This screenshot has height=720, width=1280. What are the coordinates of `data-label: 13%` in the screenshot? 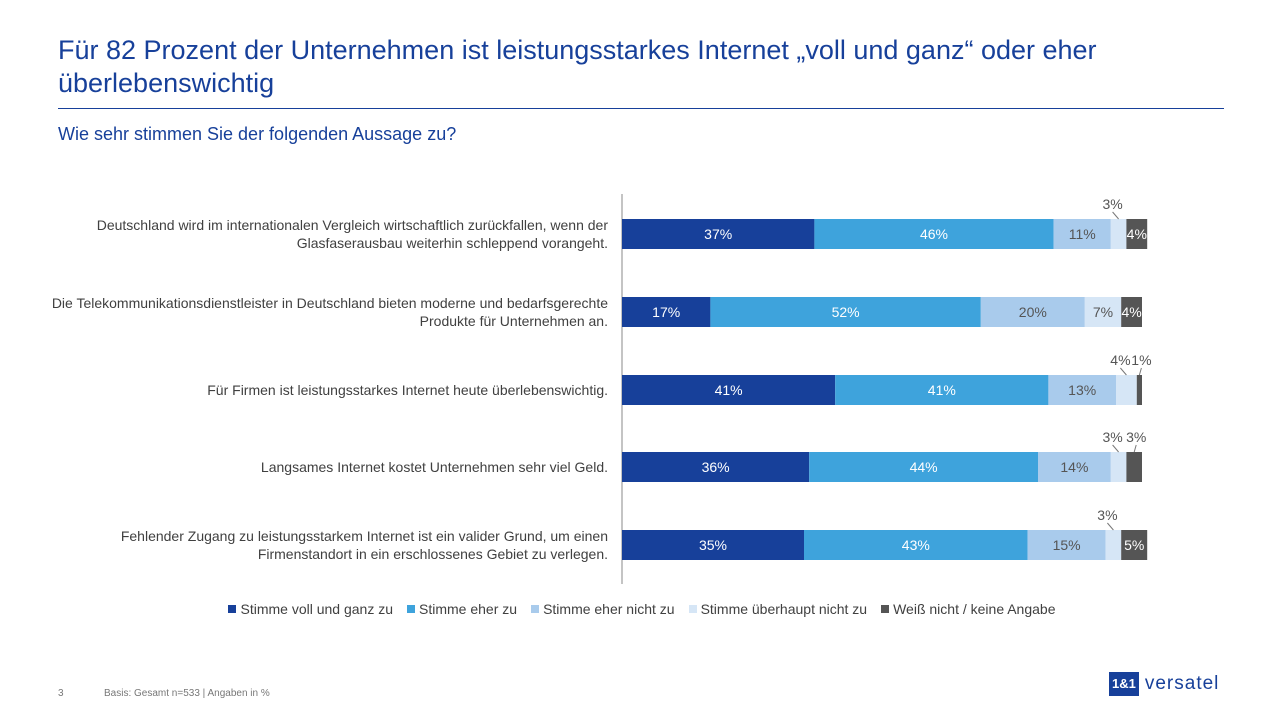 It's located at (1082, 390).